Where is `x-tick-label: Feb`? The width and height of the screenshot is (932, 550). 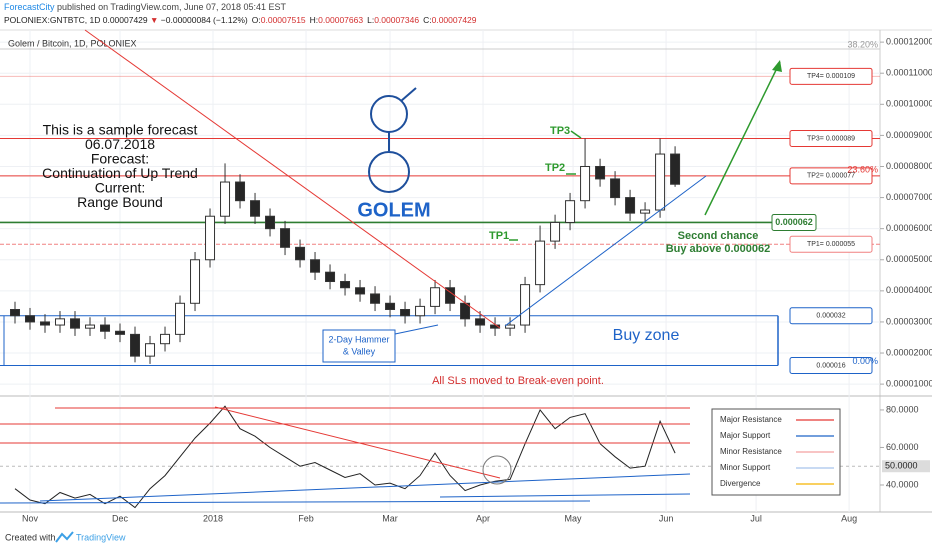 x-tick-label: Feb is located at coordinates (306, 518).